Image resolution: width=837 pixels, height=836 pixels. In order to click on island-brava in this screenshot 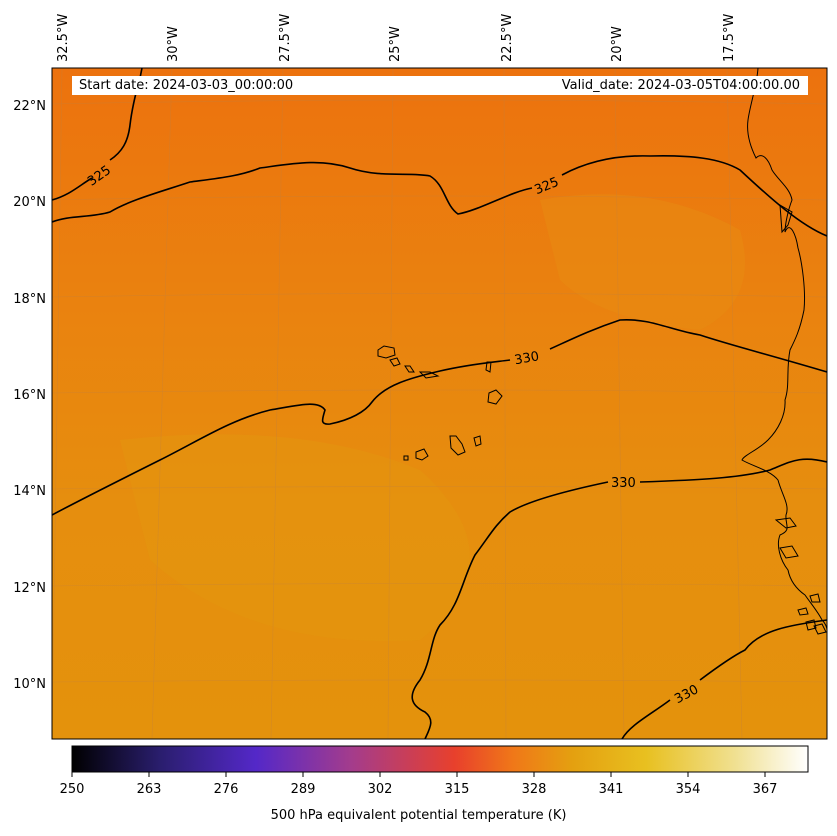, I will do `click(406, 458)`.